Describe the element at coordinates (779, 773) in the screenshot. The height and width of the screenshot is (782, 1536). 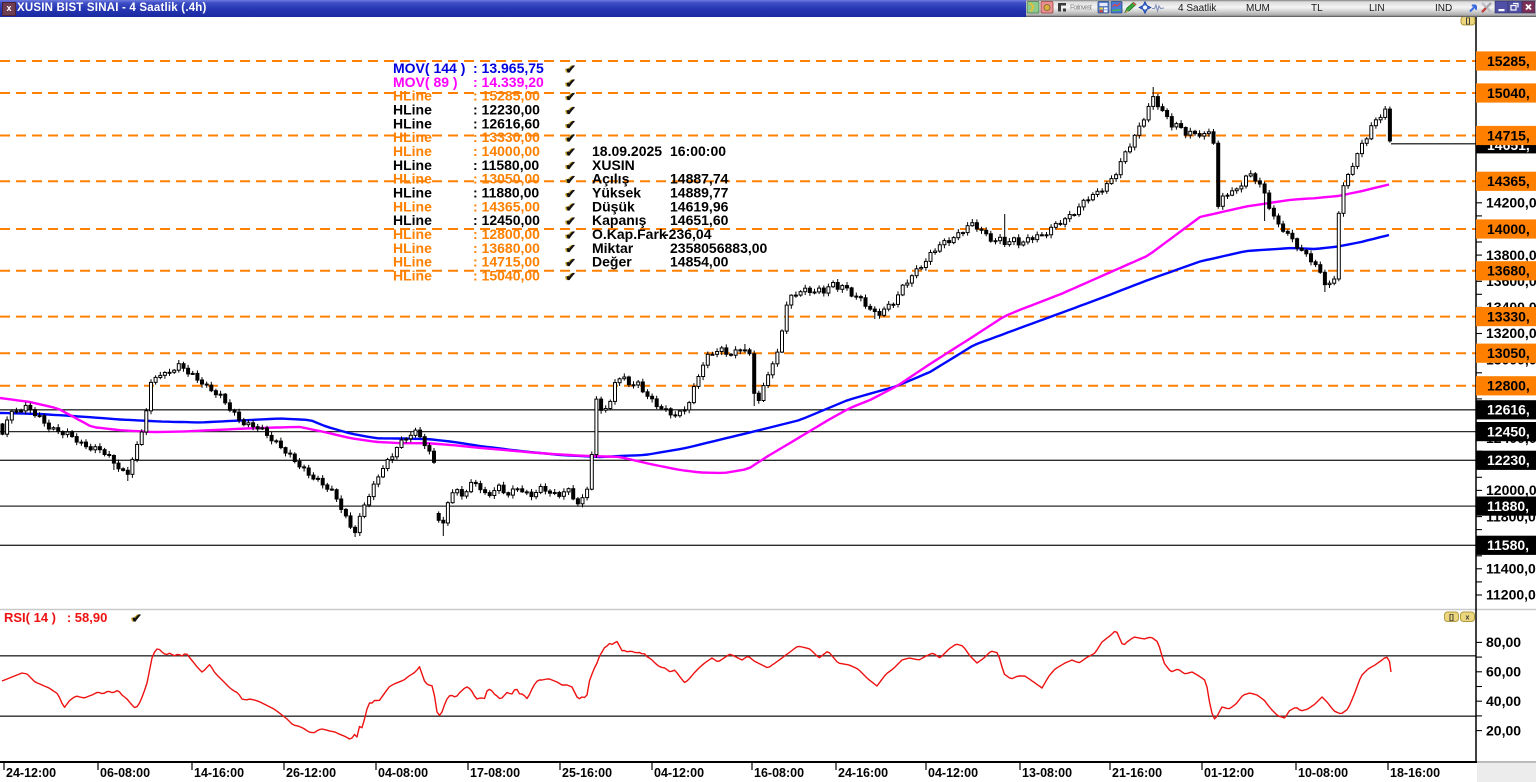
I see `svg-text: 16-08:00` at that location.